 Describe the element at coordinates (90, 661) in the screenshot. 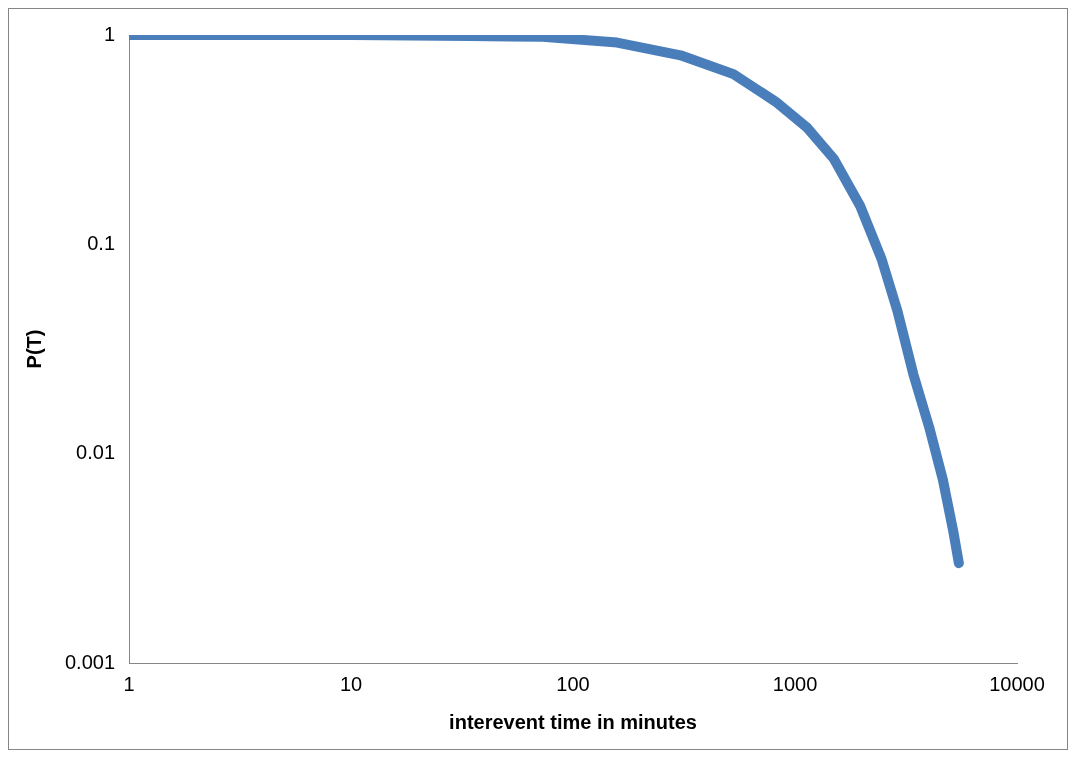

I see `y-tick-label: 0.001` at that location.